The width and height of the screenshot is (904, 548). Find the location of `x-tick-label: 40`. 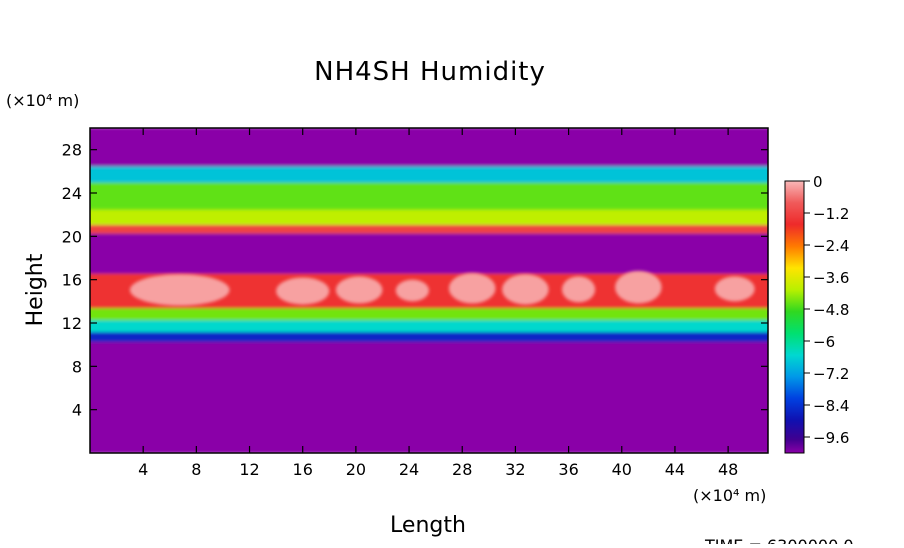

x-tick-label: 40 is located at coordinates (622, 469).